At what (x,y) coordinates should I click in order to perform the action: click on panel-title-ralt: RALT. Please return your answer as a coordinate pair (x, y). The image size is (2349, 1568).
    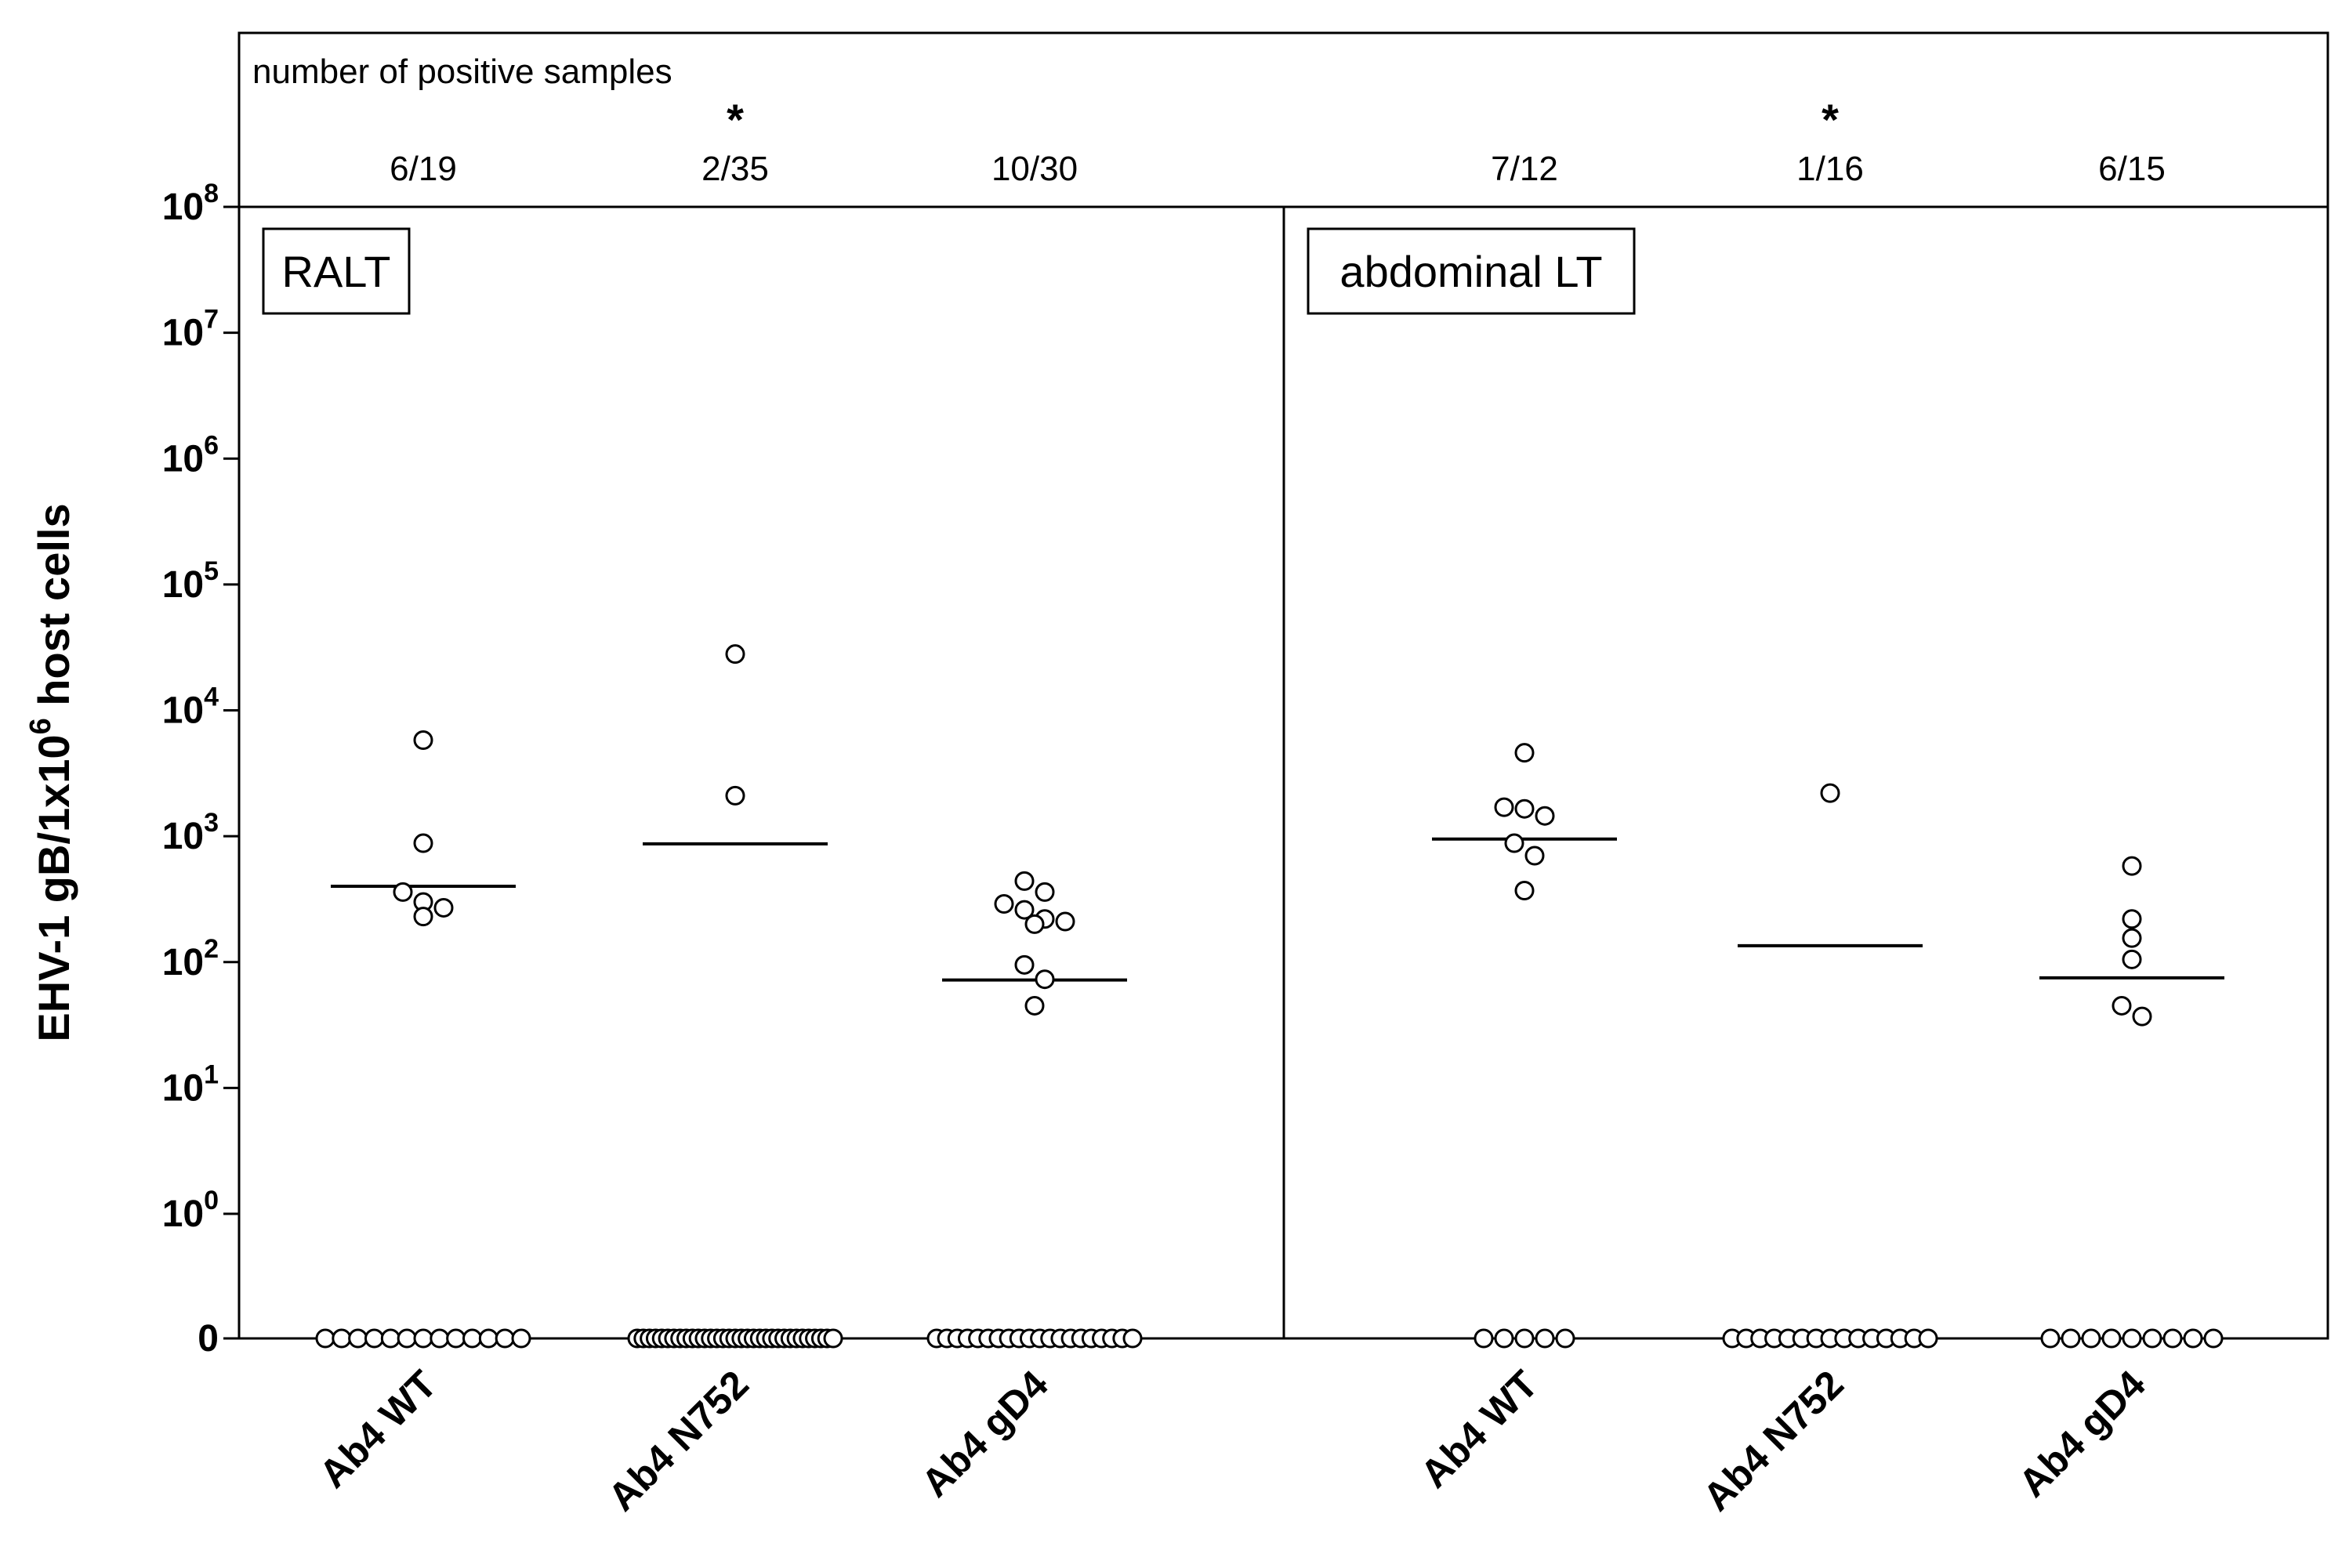
    Looking at the image, I should click on (336, 271).